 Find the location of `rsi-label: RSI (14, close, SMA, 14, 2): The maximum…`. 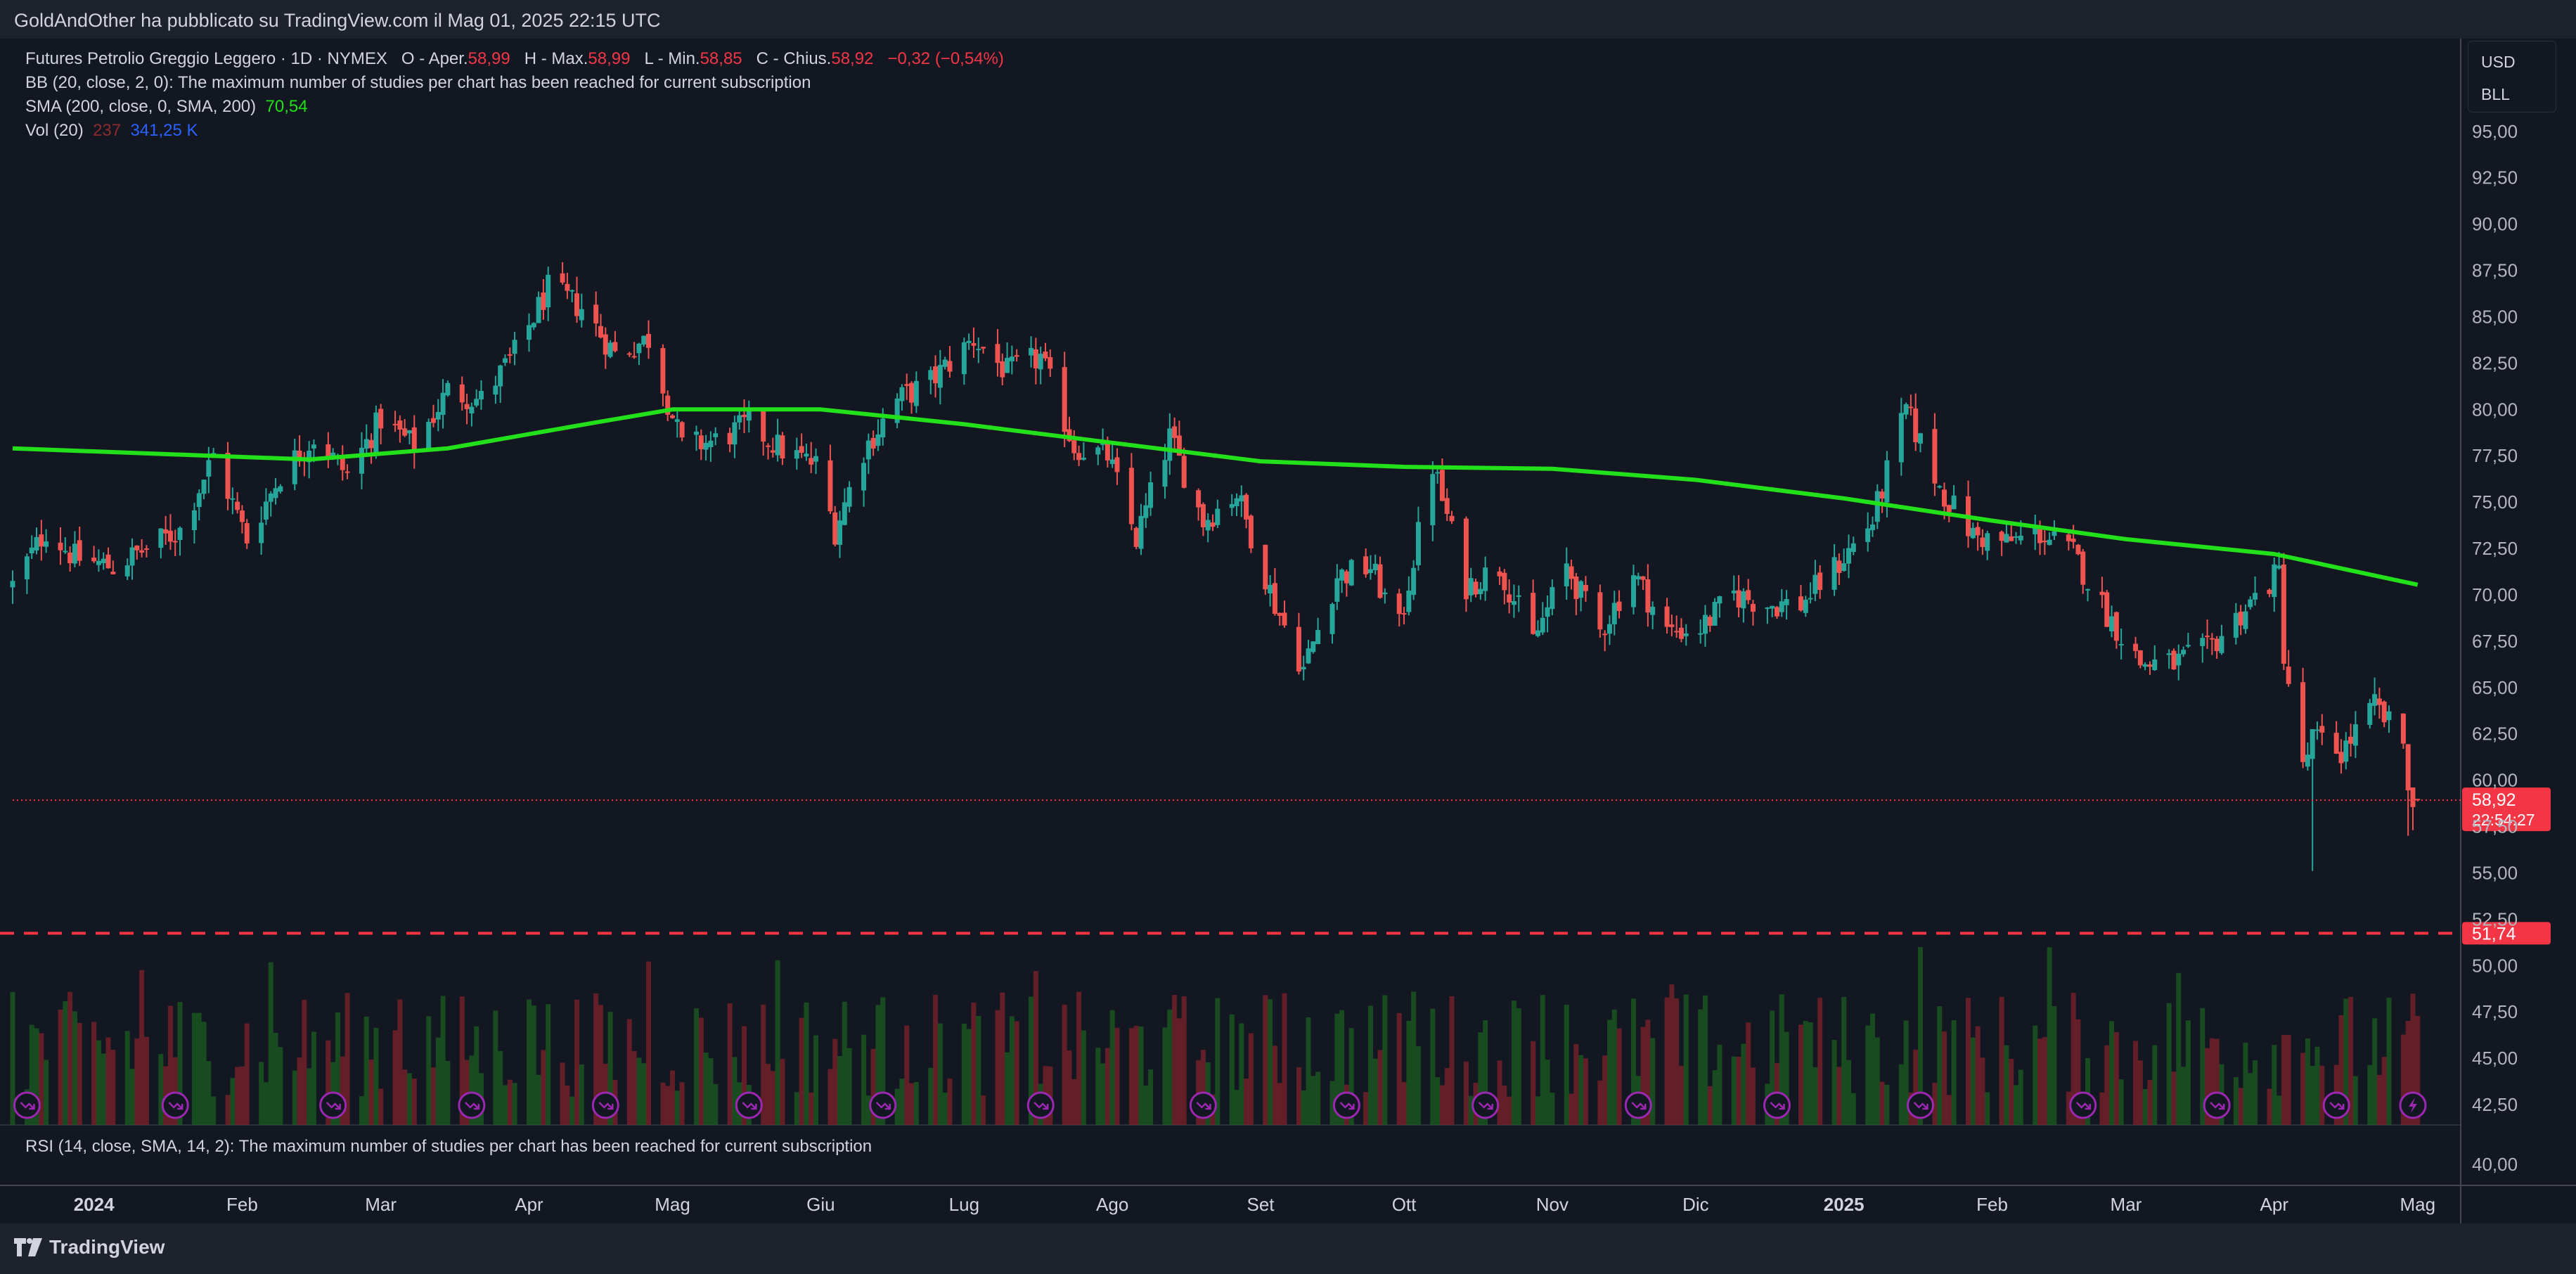

rsi-label: RSI (14, close, SMA, 14, 2): The maximum… is located at coordinates (448, 1146).